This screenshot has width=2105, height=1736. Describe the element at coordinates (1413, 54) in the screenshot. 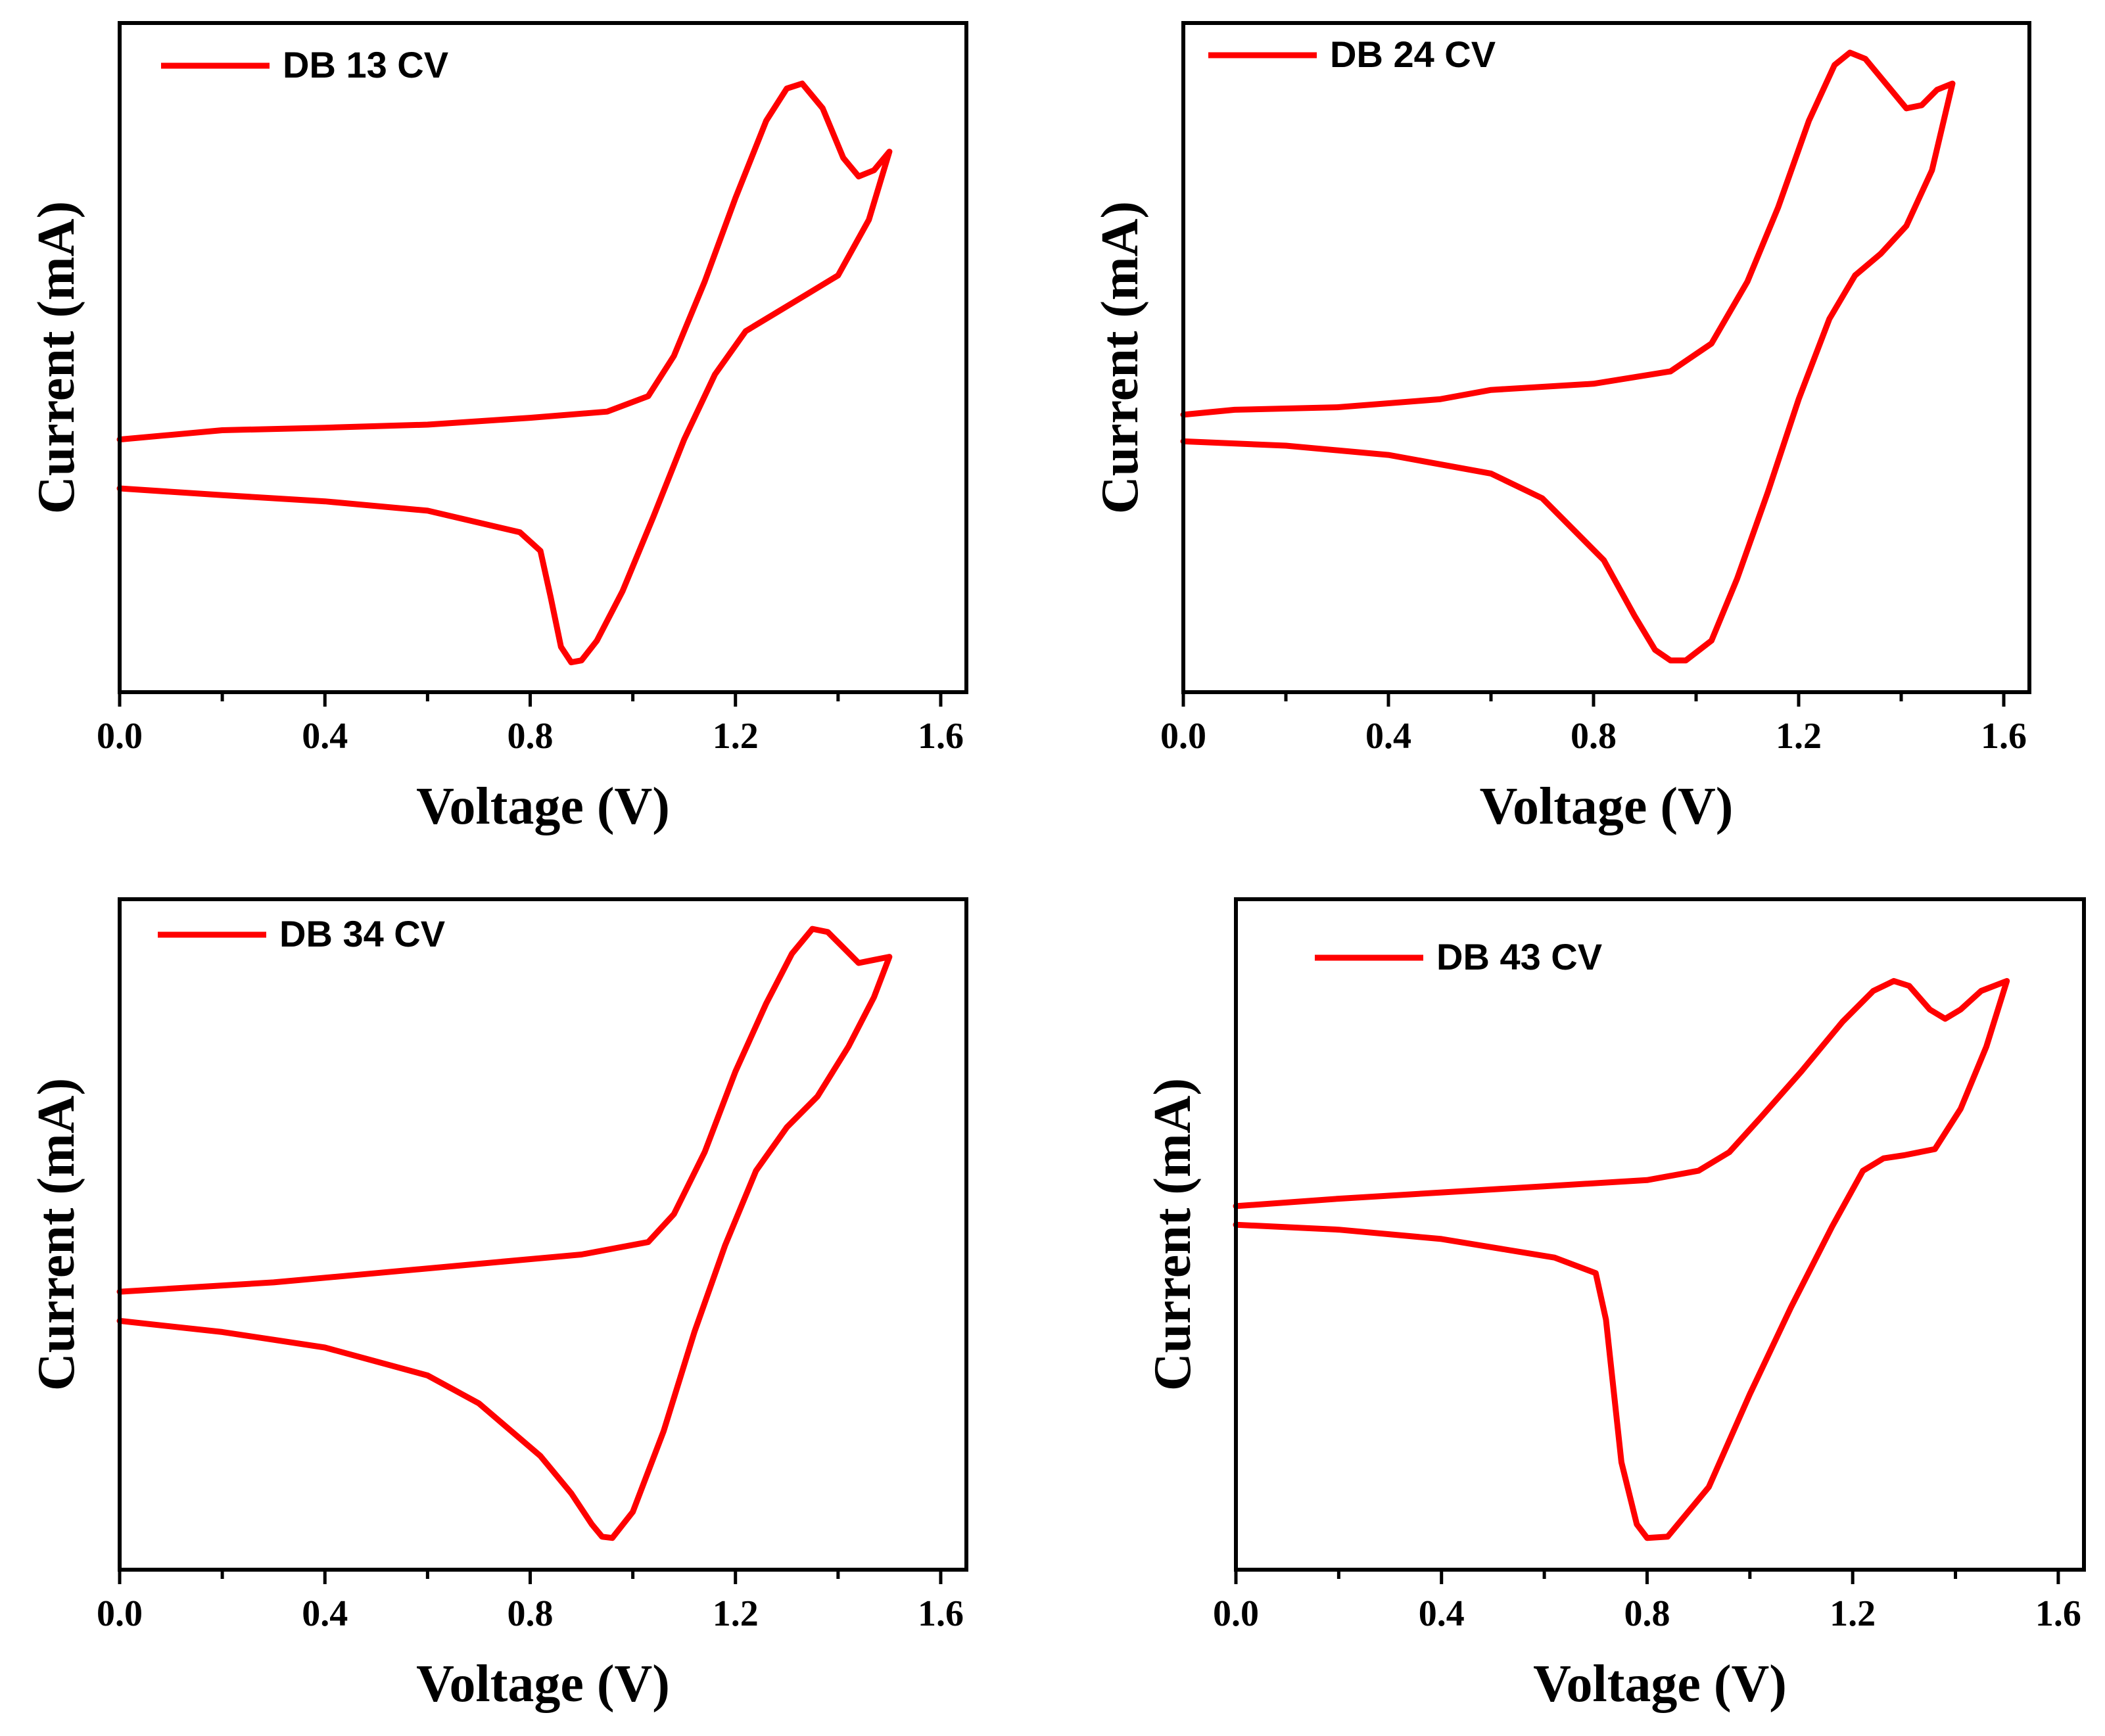

I see `legend-label: DB 24 CV` at that location.